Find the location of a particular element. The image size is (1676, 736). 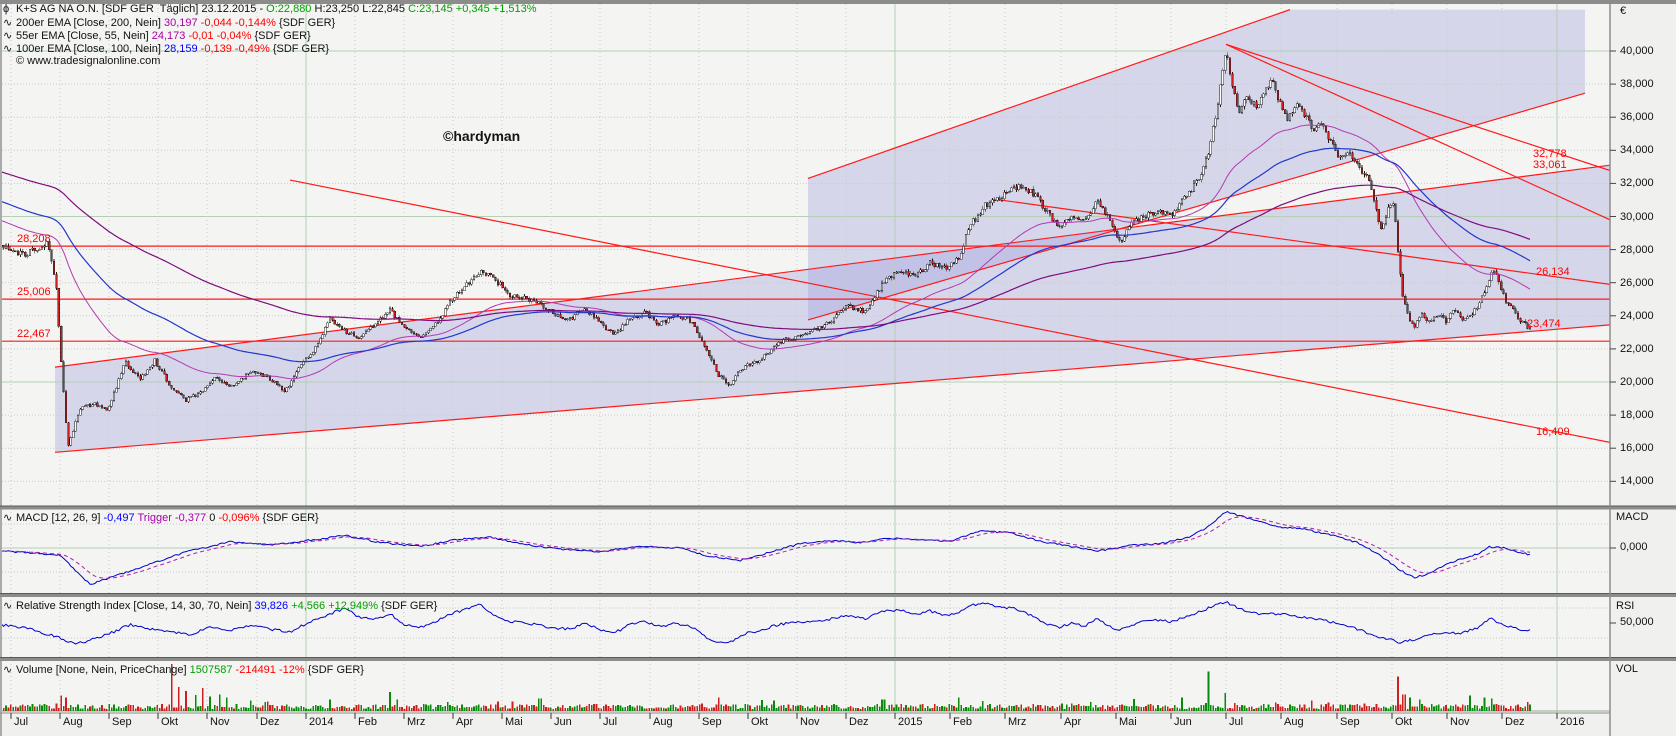

volume-legend-segment: -214491 -12% is located at coordinates (271, 670).